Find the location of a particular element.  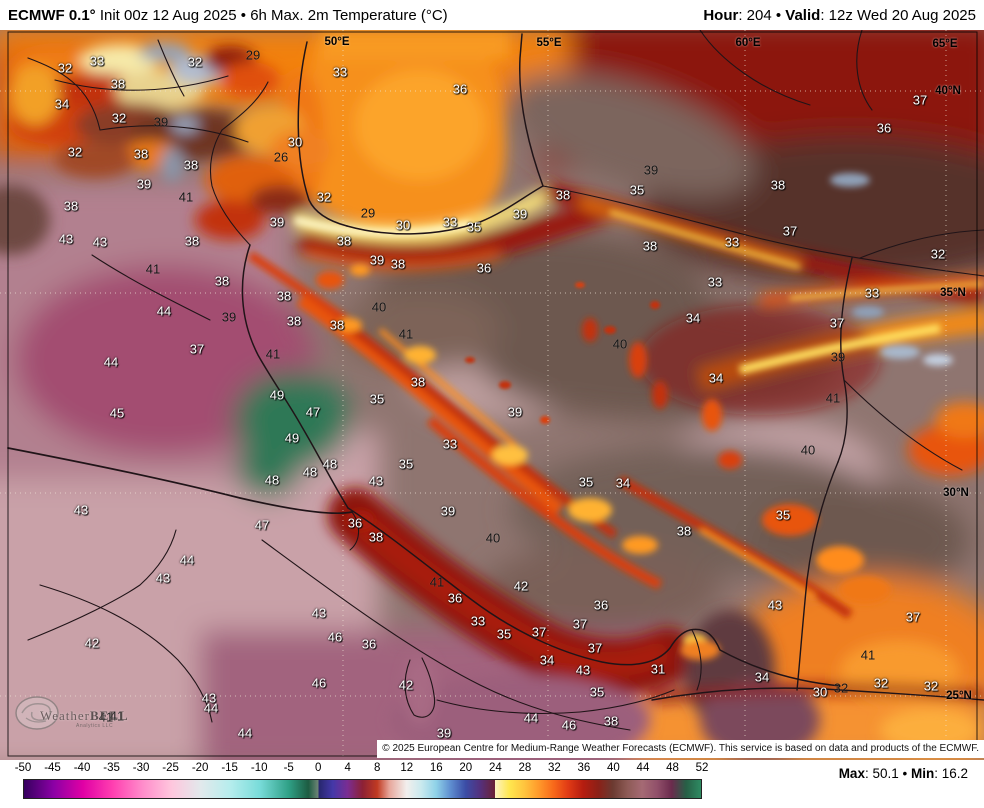

valid-time: Hour: 204 • Valid: 12z Wed 20 Aug 2025 is located at coordinates (839, 15).